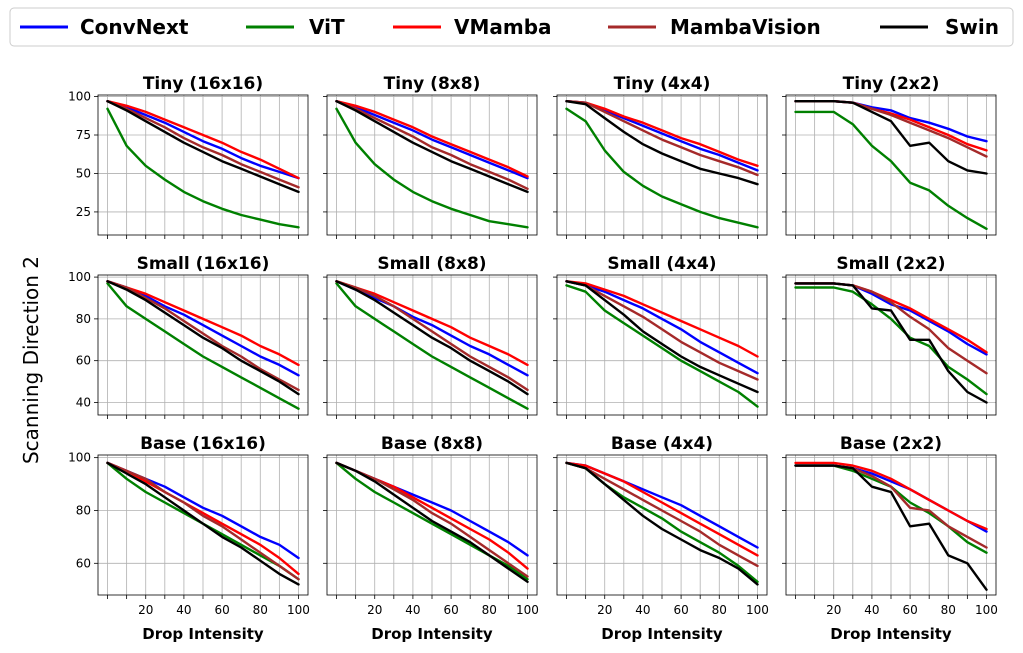 Image resolution: width=1023 pixels, height=653 pixels. What do you see at coordinates (661, 264) in the screenshot?
I see `panel-title: Small (4x4)` at bounding box center [661, 264].